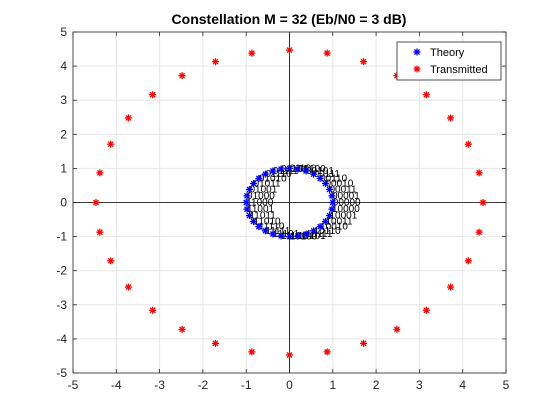 This screenshot has width=560, height=420. I want to click on theory-point-label: 11110, so click(272, 227).